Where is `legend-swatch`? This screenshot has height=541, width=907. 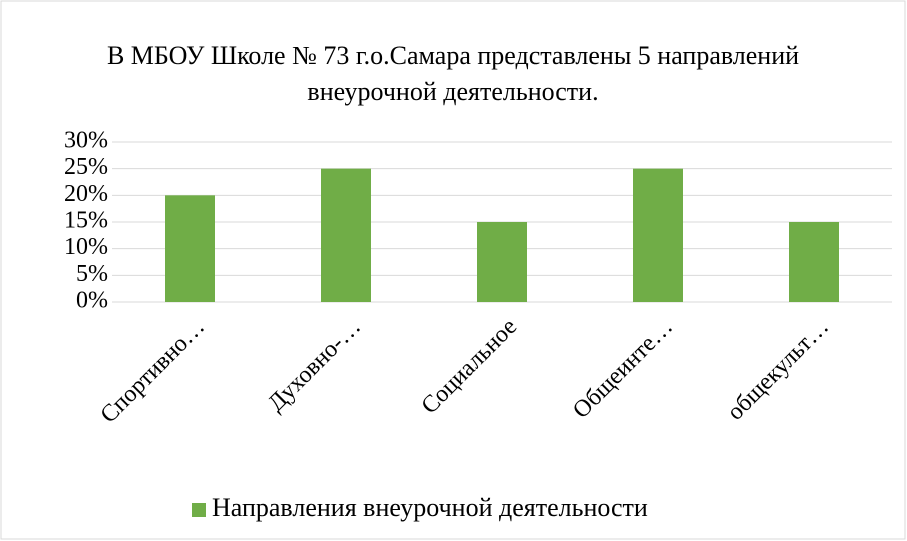 legend-swatch is located at coordinates (199, 510).